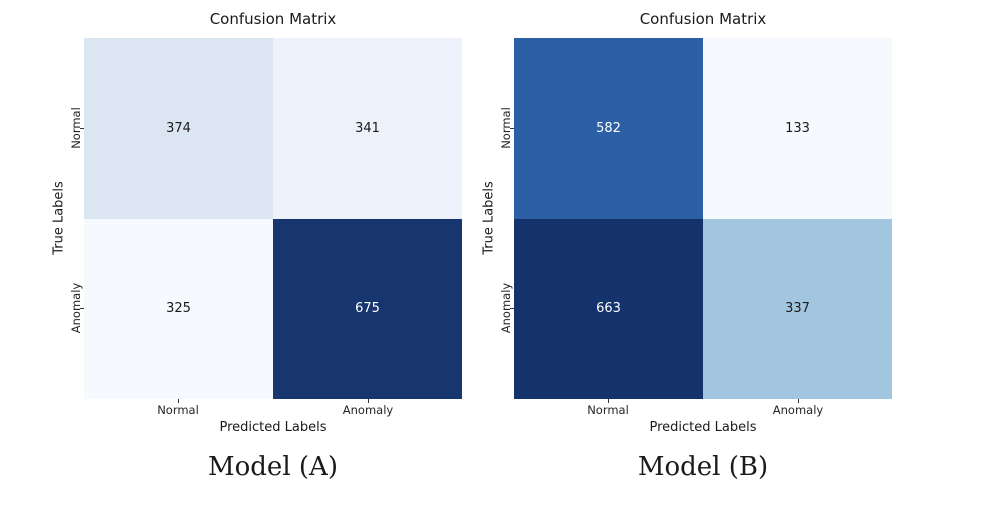  I want to click on figure-caption: Model (A), so click(273, 467).